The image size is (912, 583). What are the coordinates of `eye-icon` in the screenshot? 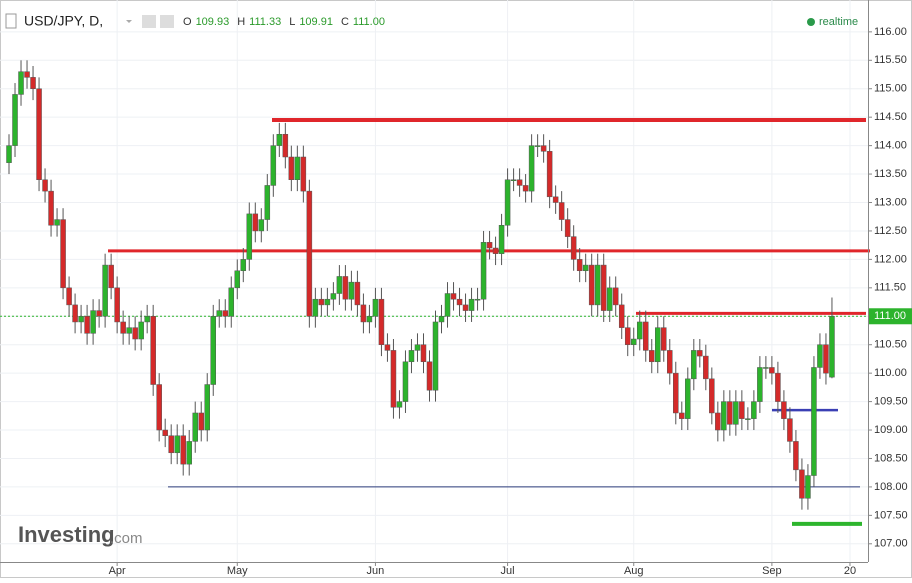 It's located at (149, 21).